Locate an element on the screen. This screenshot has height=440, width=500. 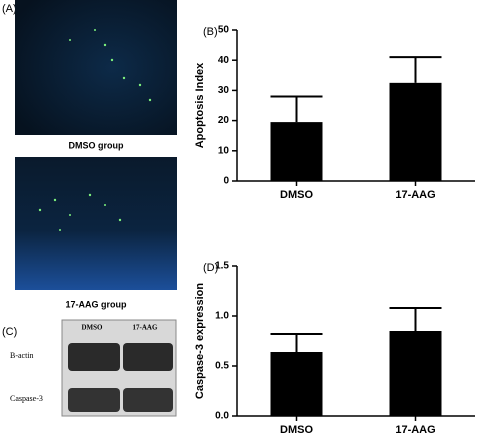
blot-column: 17-AAG is located at coordinates (145, 328).